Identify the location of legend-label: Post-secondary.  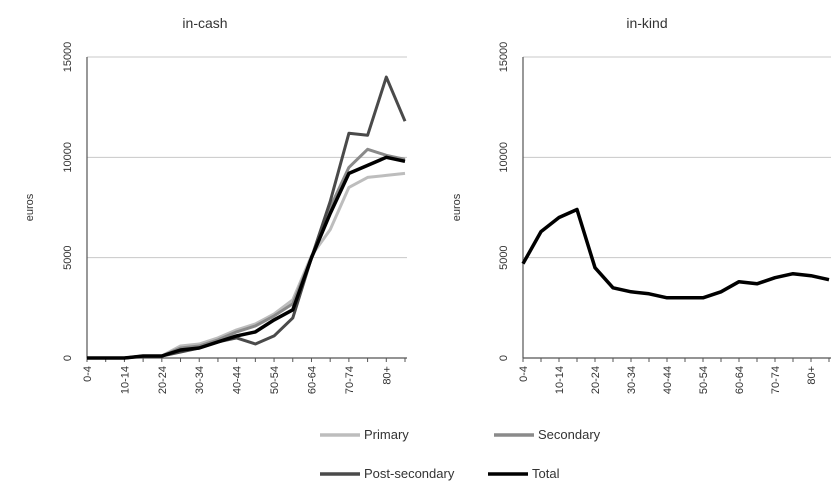
(409, 473).